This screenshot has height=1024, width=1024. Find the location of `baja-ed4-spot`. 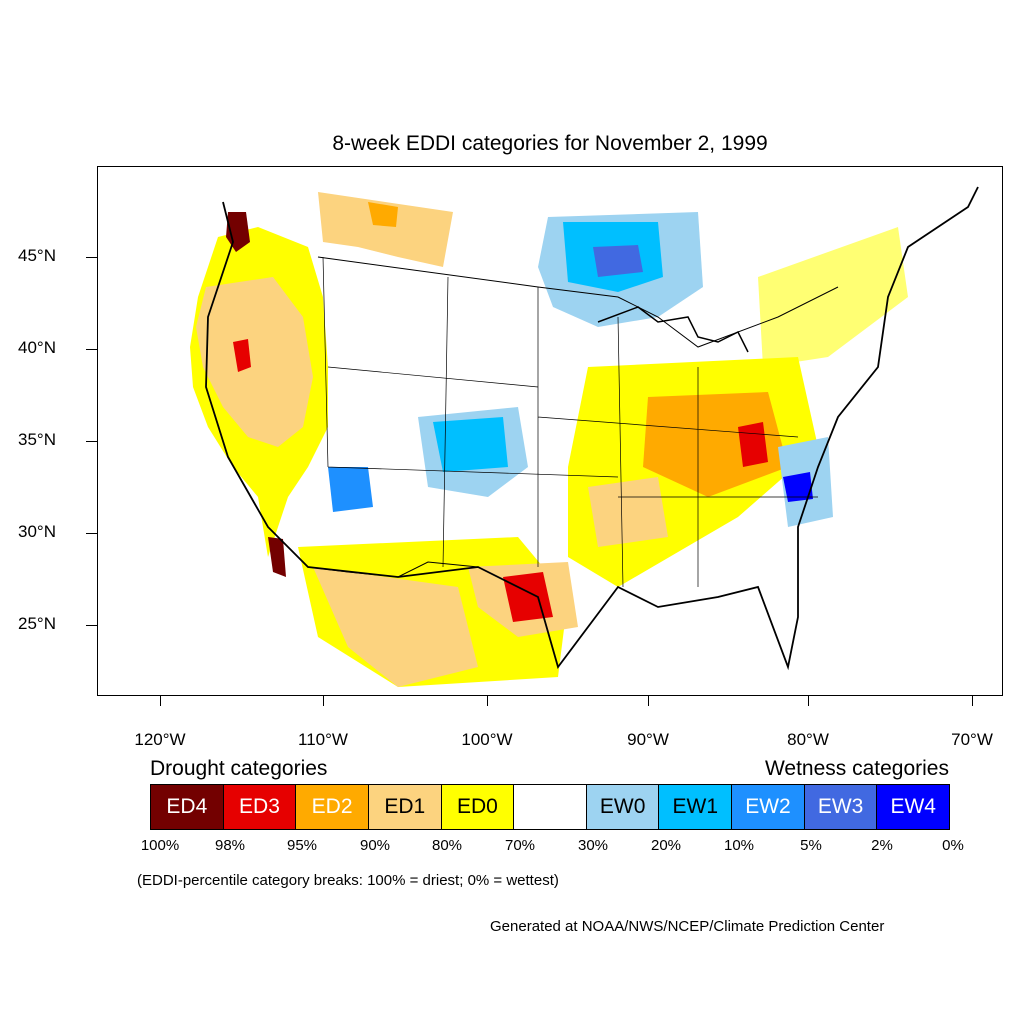

baja-ed4-spot is located at coordinates (277, 557).